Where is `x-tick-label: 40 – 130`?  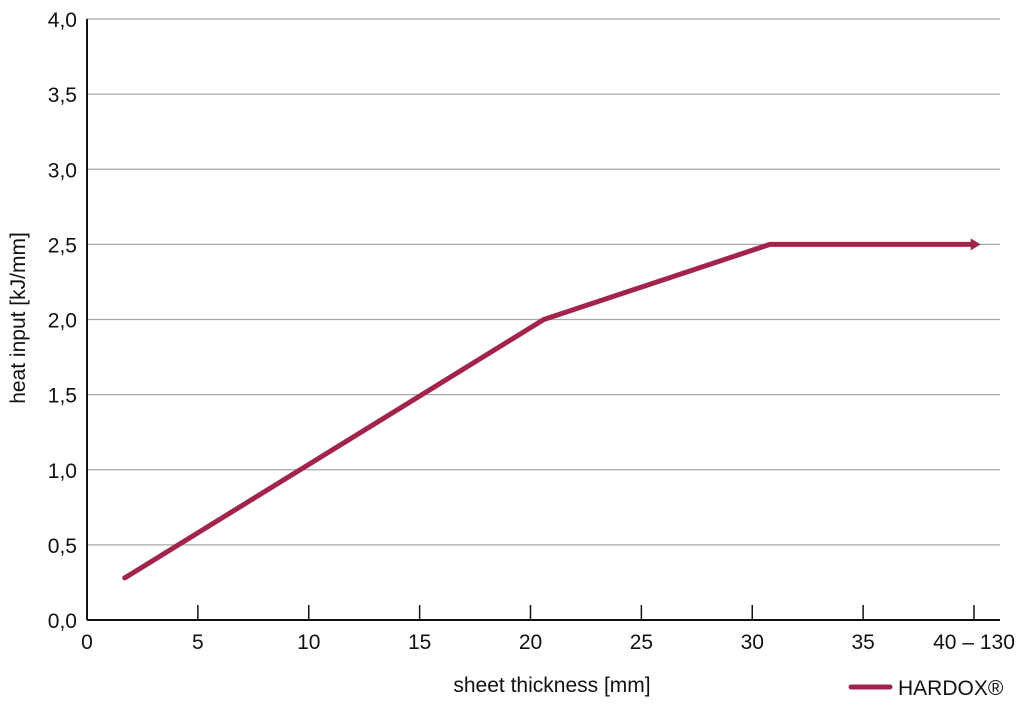 x-tick-label: 40 – 130 is located at coordinates (974, 642).